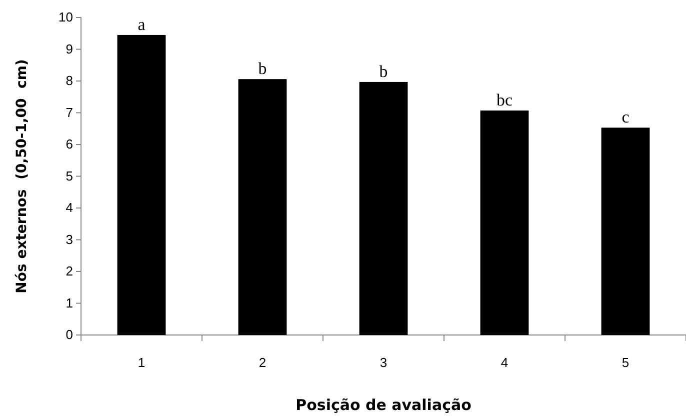 The width and height of the screenshot is (686, 419). I want to click on y-tick-label: 1, so click(69, 302).